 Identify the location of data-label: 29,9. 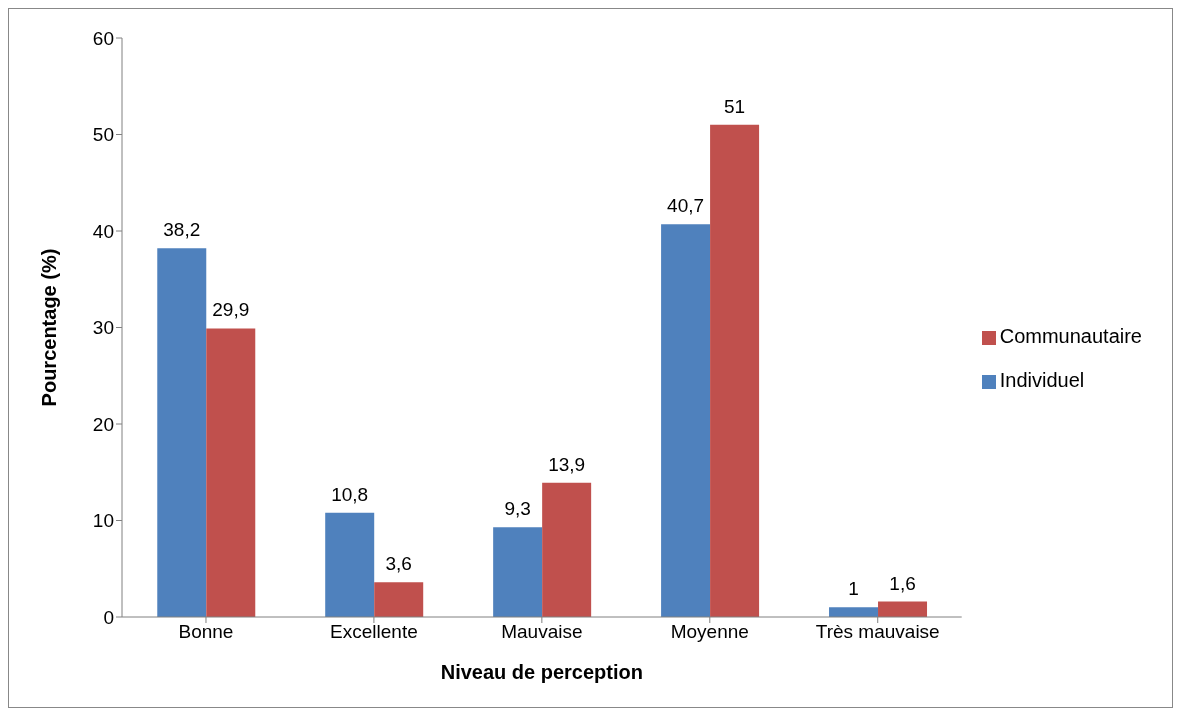
(231, 310).